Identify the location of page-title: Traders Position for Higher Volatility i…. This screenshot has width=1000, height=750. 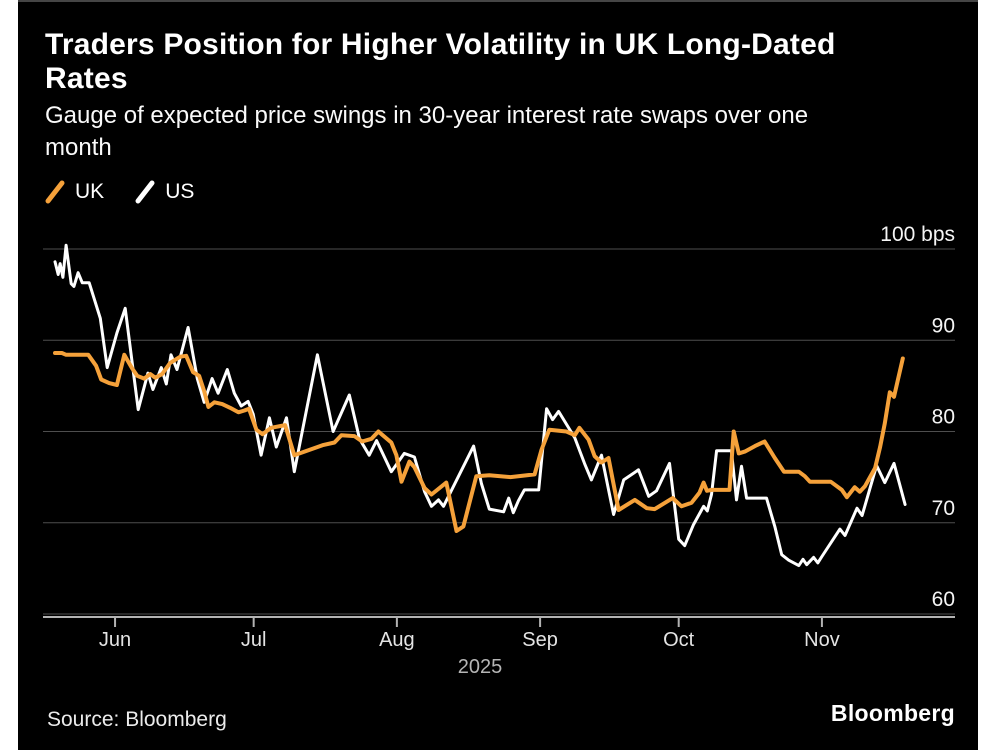
(500, 62).